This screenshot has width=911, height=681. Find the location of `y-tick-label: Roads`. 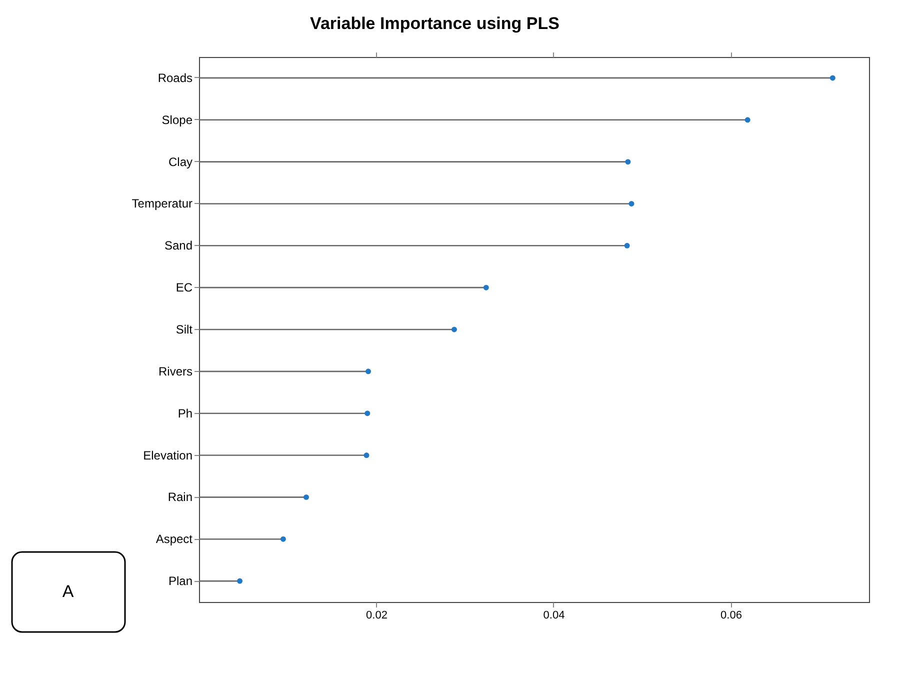

y-tick-label: Roads is located at coordinates (175, 77).